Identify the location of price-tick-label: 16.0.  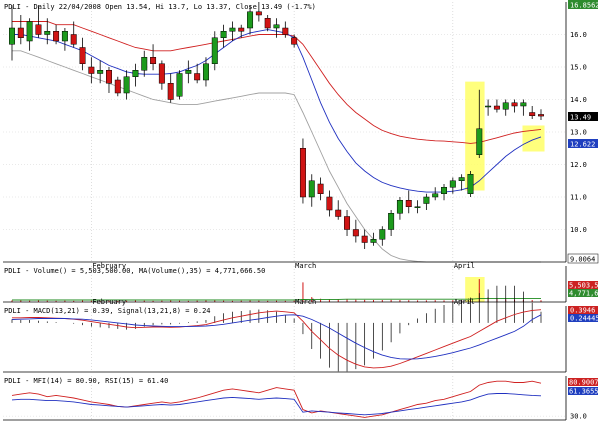
(578, 35).